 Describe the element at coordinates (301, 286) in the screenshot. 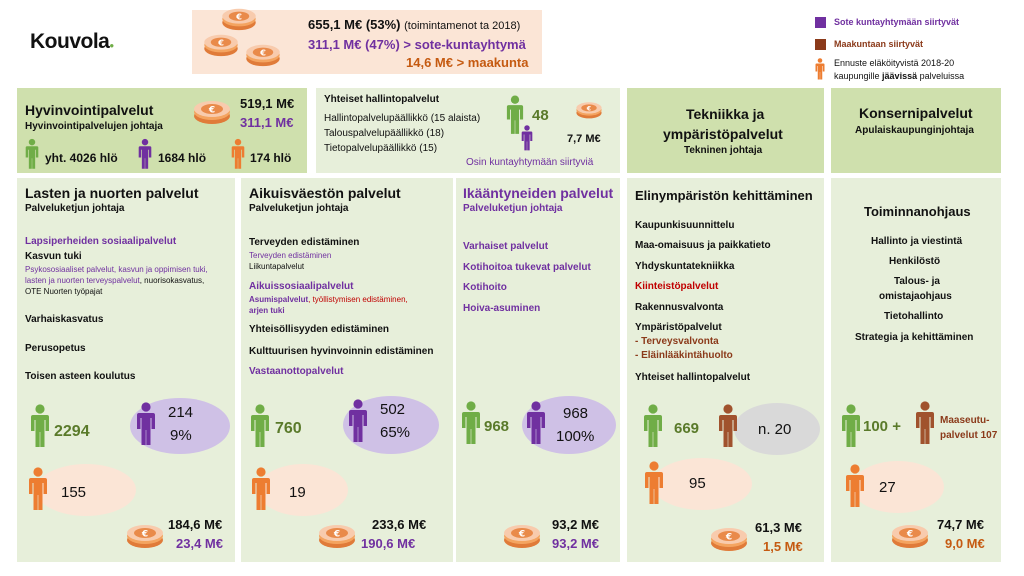

I see `aikuis-item-2: Aikuissosiaalipalvelut` at that location.